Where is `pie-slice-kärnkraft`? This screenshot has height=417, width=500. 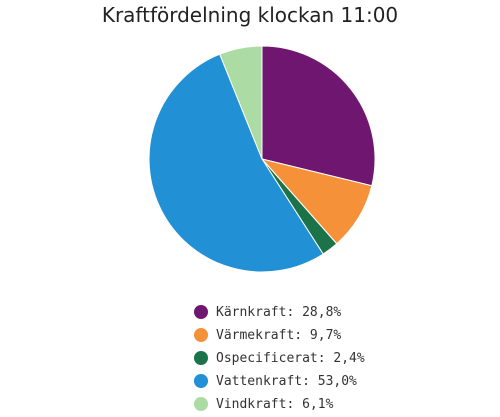
pie-slice-kärnkraft is located at coordinates (318, 116).